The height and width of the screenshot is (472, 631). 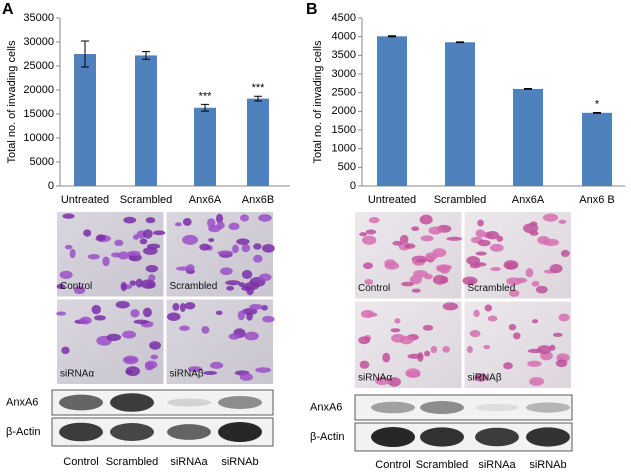 What do you see at coordinates (463, 407) in the screenshot?
I see `blot-frame` at bounding box center [463, 407].